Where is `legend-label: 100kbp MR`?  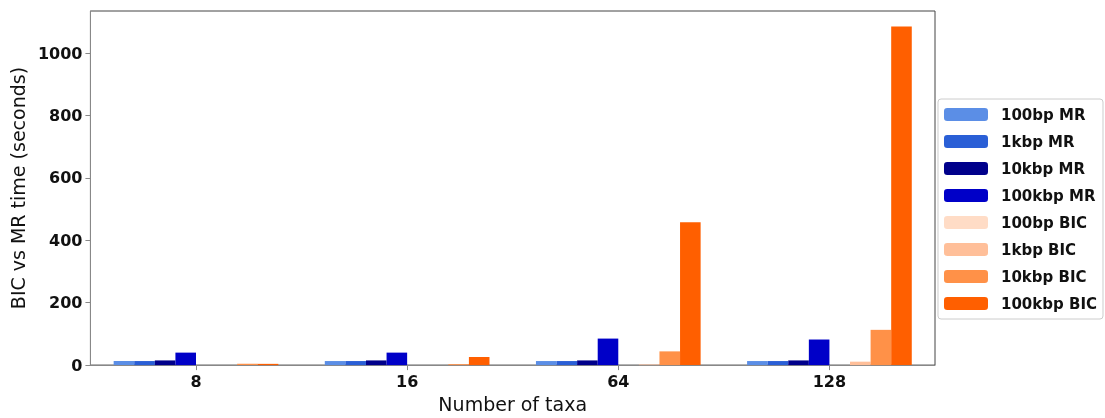 legend-label: 100kbp MR is located at coordinates (1048, 195).